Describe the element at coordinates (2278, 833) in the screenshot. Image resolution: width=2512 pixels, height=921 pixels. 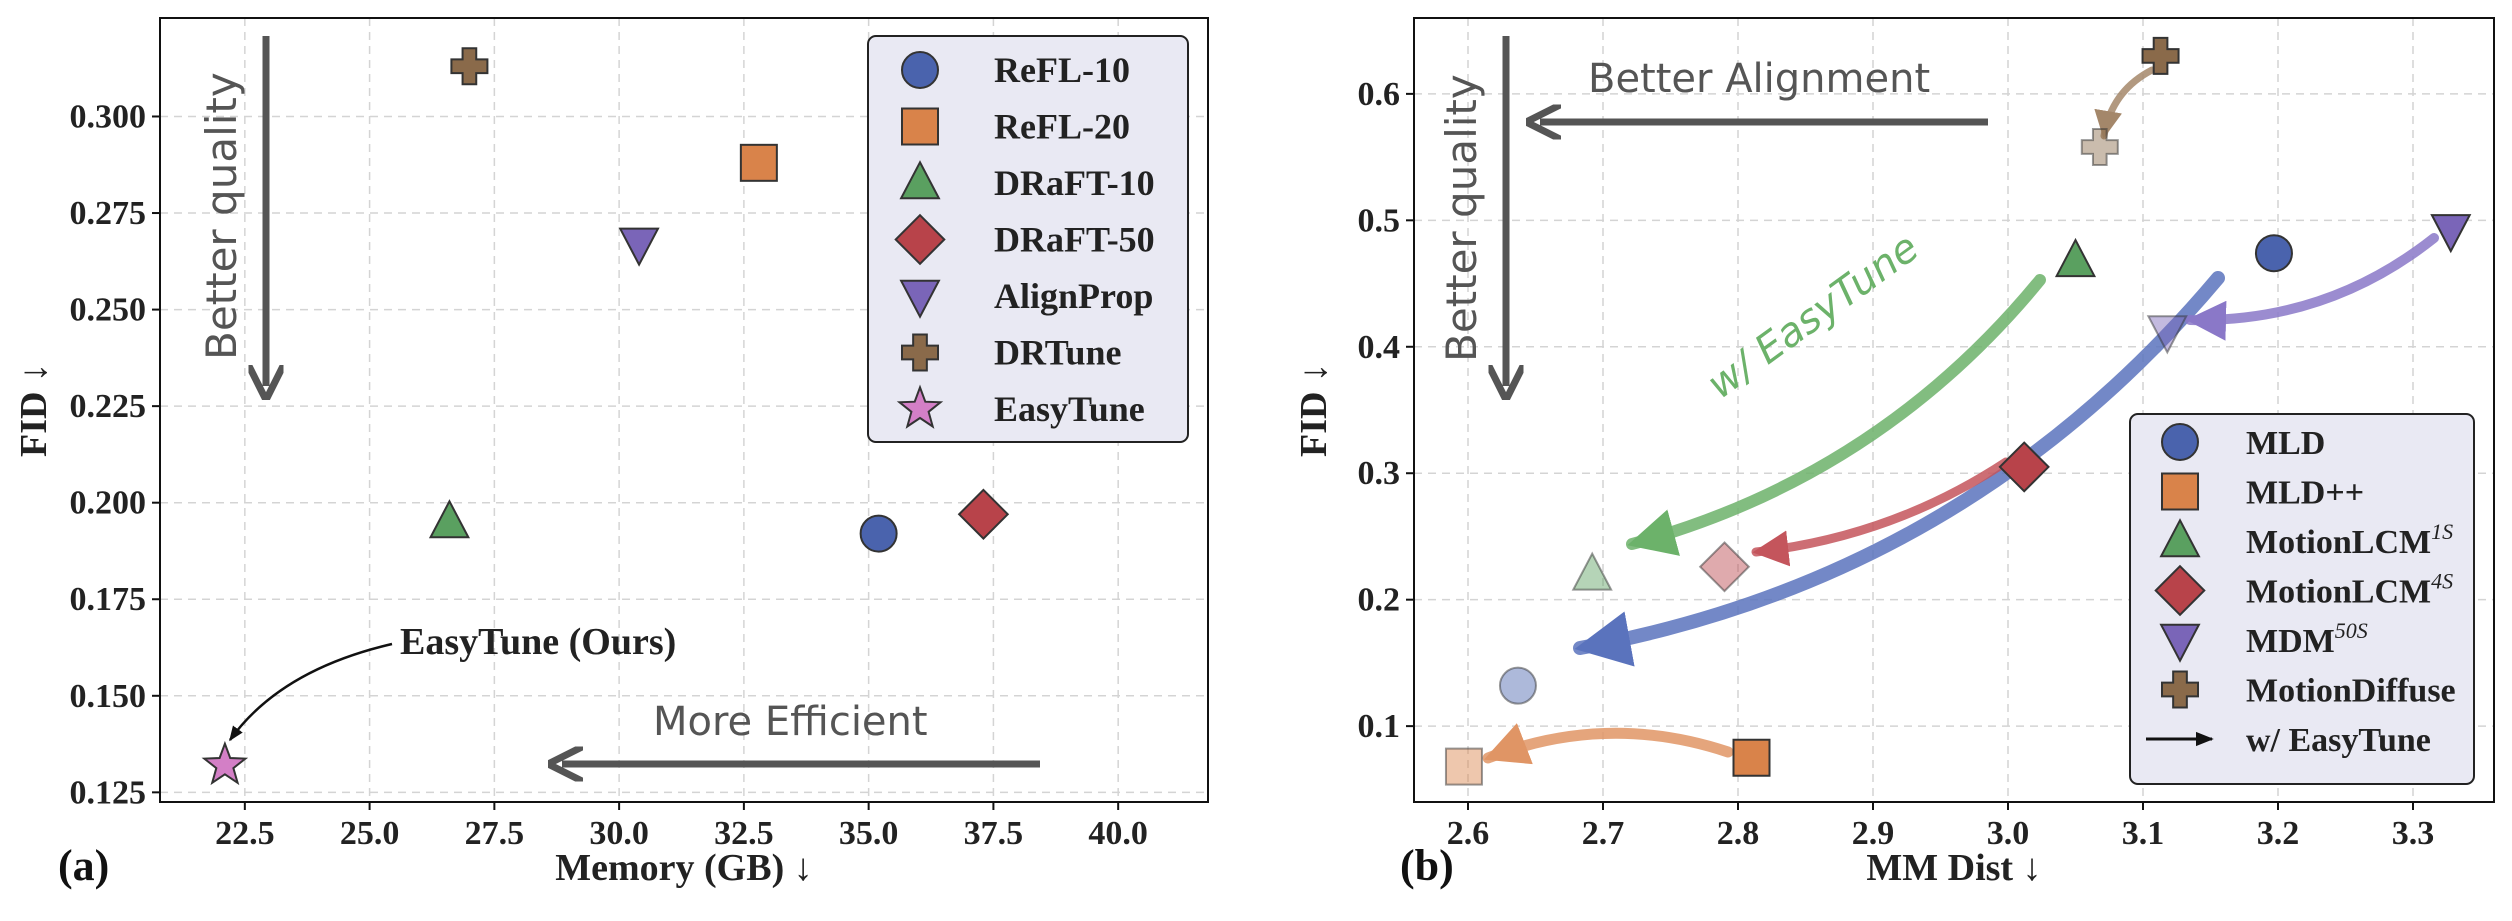
I see `x-tick-label: 3.2` at that location.